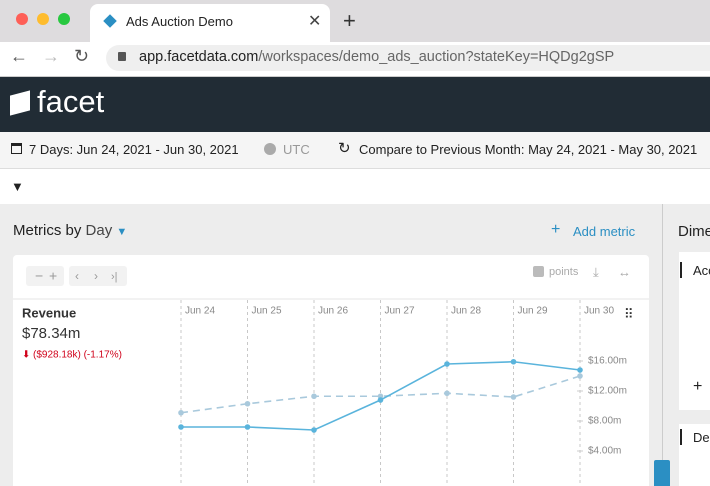 This screenshot has width=710, height=486. Describe the element at coordinates (355, 104) in the screenshot. I see `app-header` at that location.